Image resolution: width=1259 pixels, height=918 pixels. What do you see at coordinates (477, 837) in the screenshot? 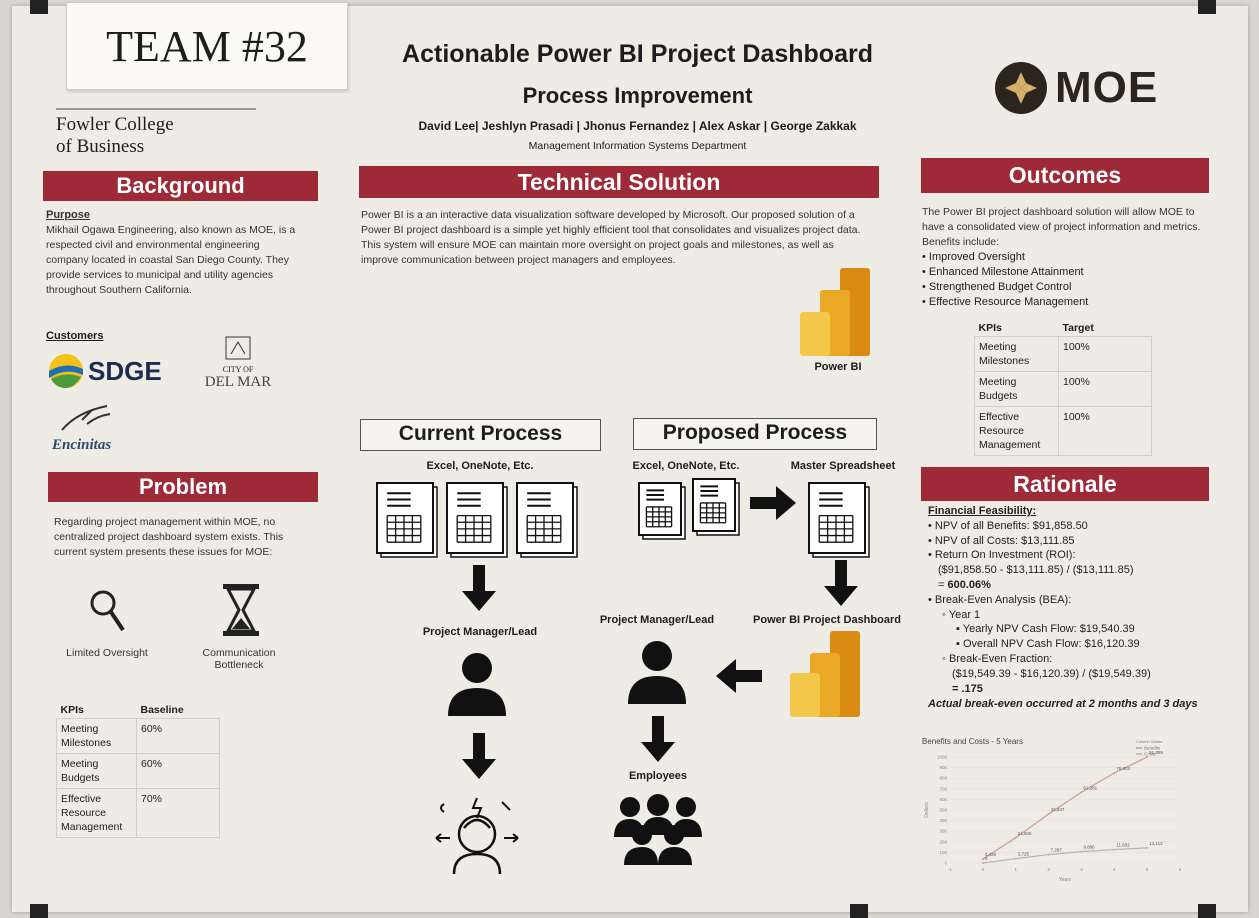
I see `frustrated-person-icon` at bounding box center [477, 837].